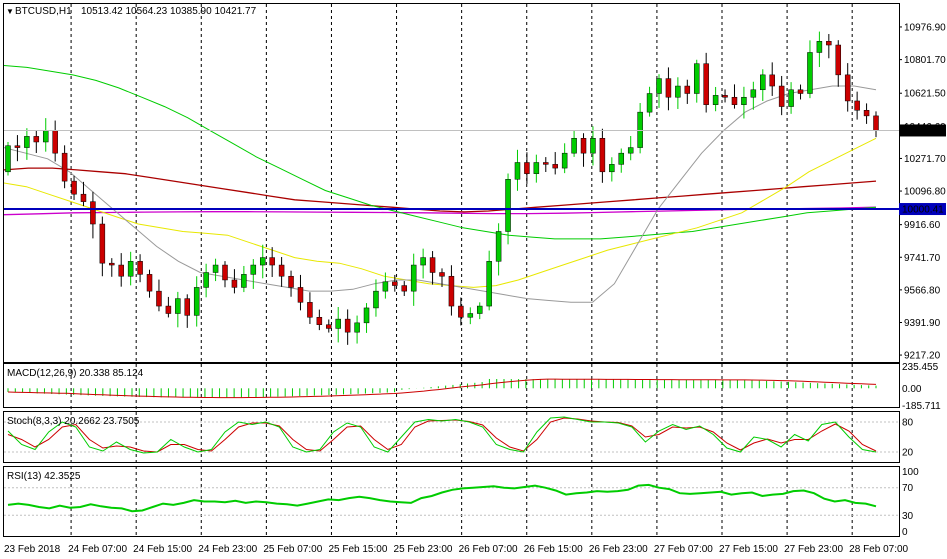 The height and width of the screenshot is (559, 947). What do you see at coordinates (75, 373) in the screenshot?
I see `macd-title: MACD(12,26,9) 20.338 85.124` at bounding box center [75, 373].